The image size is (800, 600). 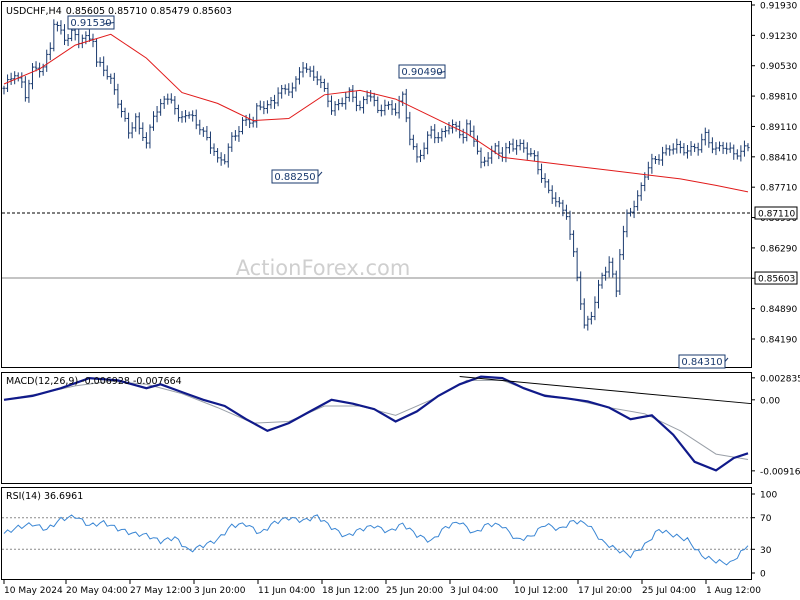 I want to click on time-axis-label: 3 Jul 04:00, so click(x=474, y=591).